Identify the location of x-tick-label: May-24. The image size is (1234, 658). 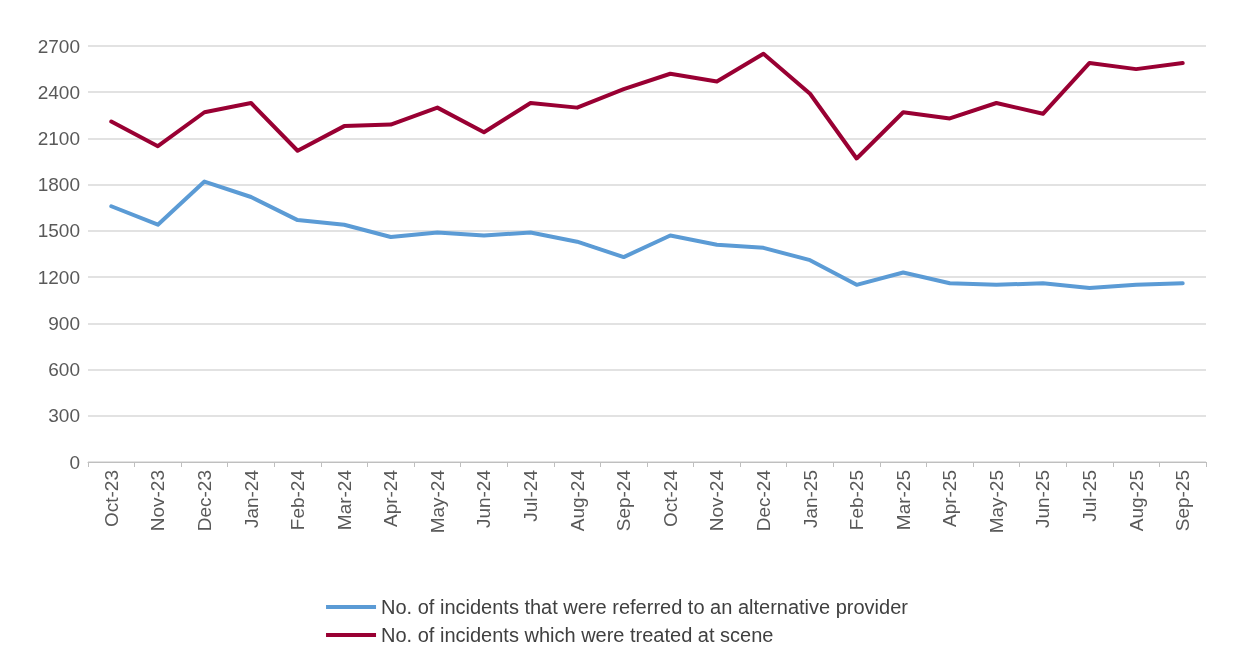
(437, 501).